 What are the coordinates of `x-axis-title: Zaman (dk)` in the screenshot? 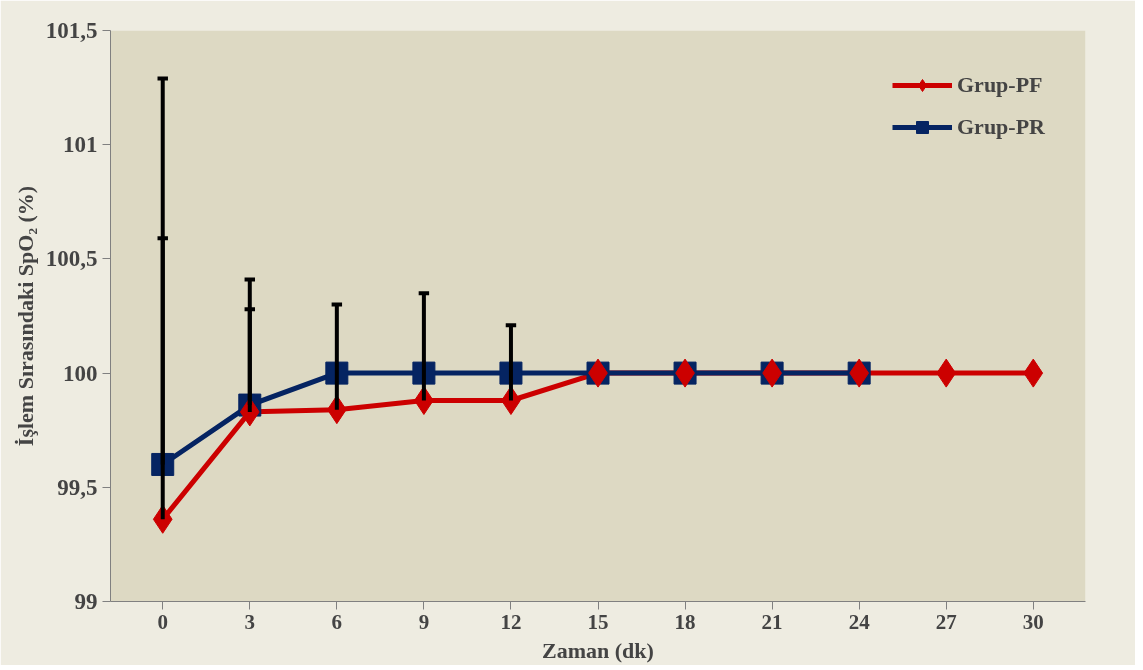 It's located at (598, 650).